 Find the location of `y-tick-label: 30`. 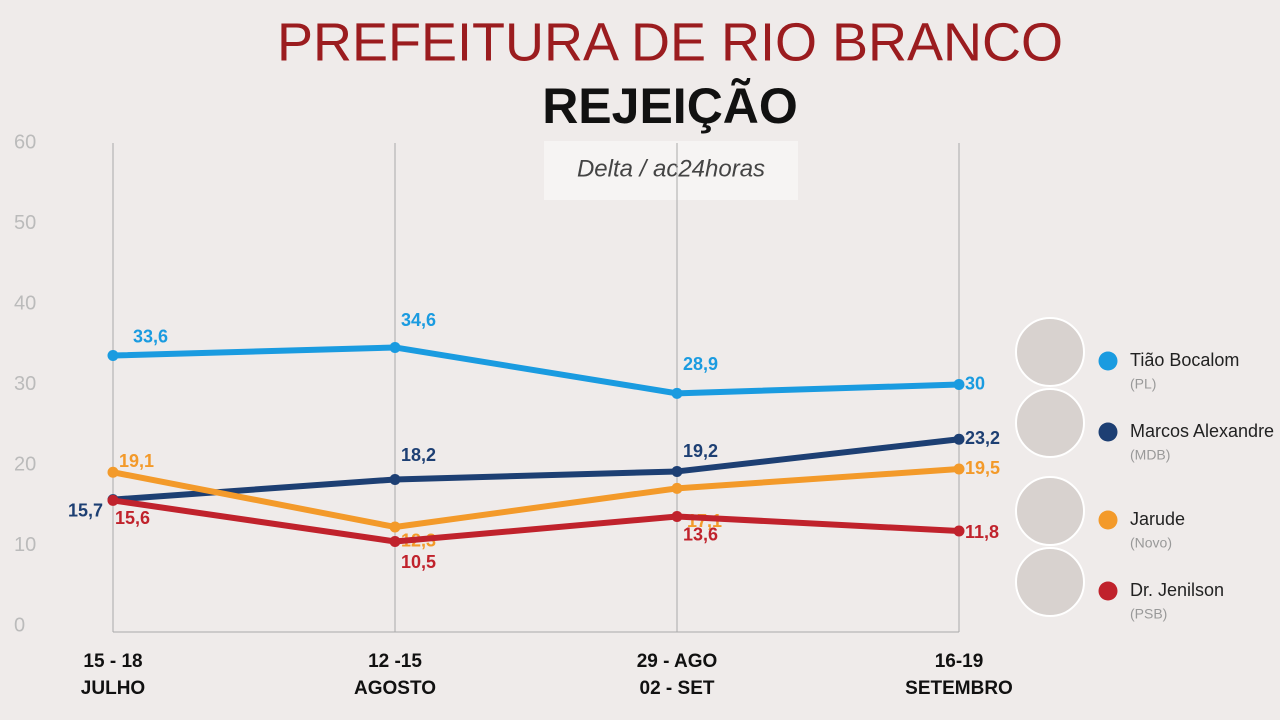

y-tick-label: 30 is located at coordinates (25, 384).